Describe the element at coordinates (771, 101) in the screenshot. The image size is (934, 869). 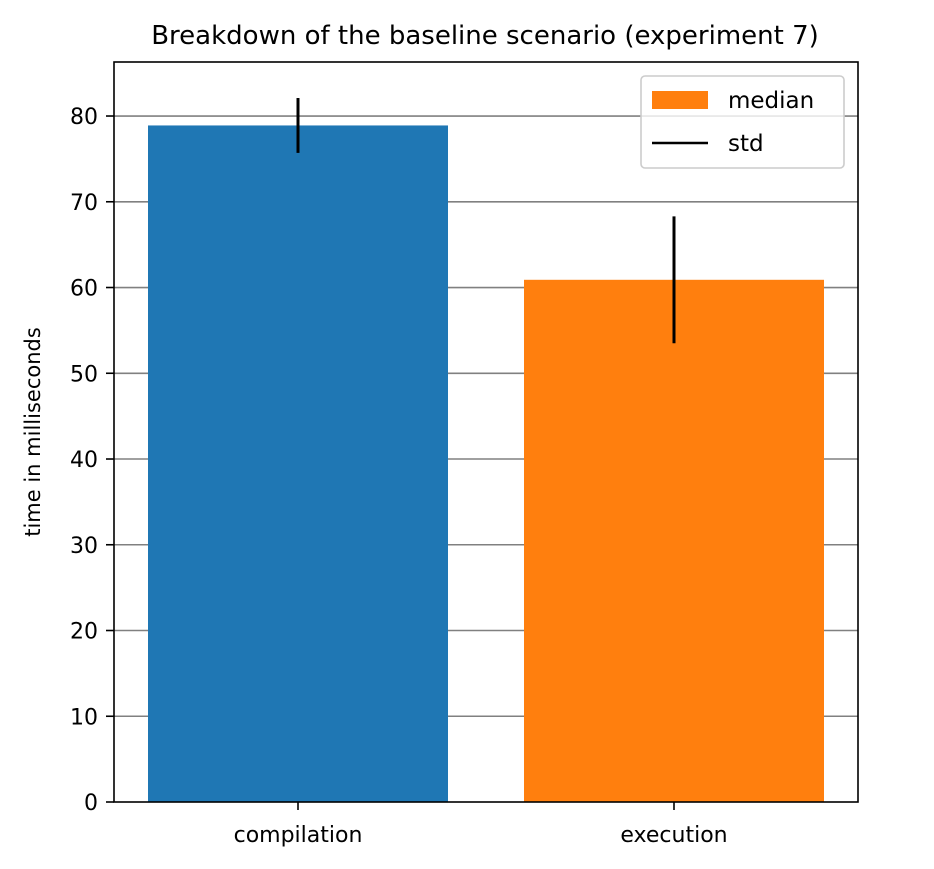
I see `legend-label-median: median` at that location.